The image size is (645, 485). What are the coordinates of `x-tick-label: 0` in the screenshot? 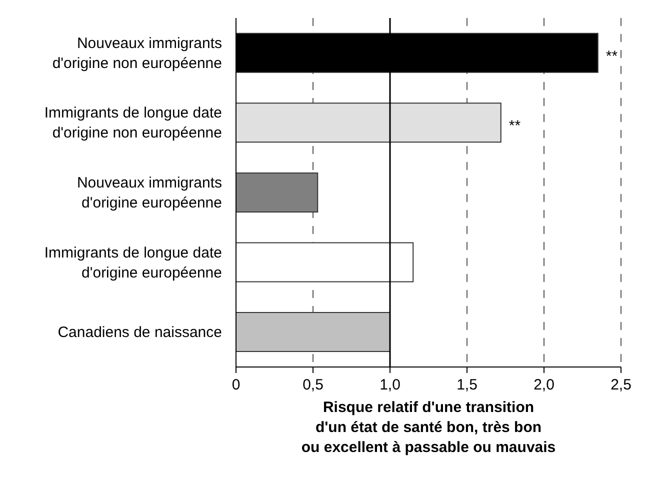 It's located at (236, 385).